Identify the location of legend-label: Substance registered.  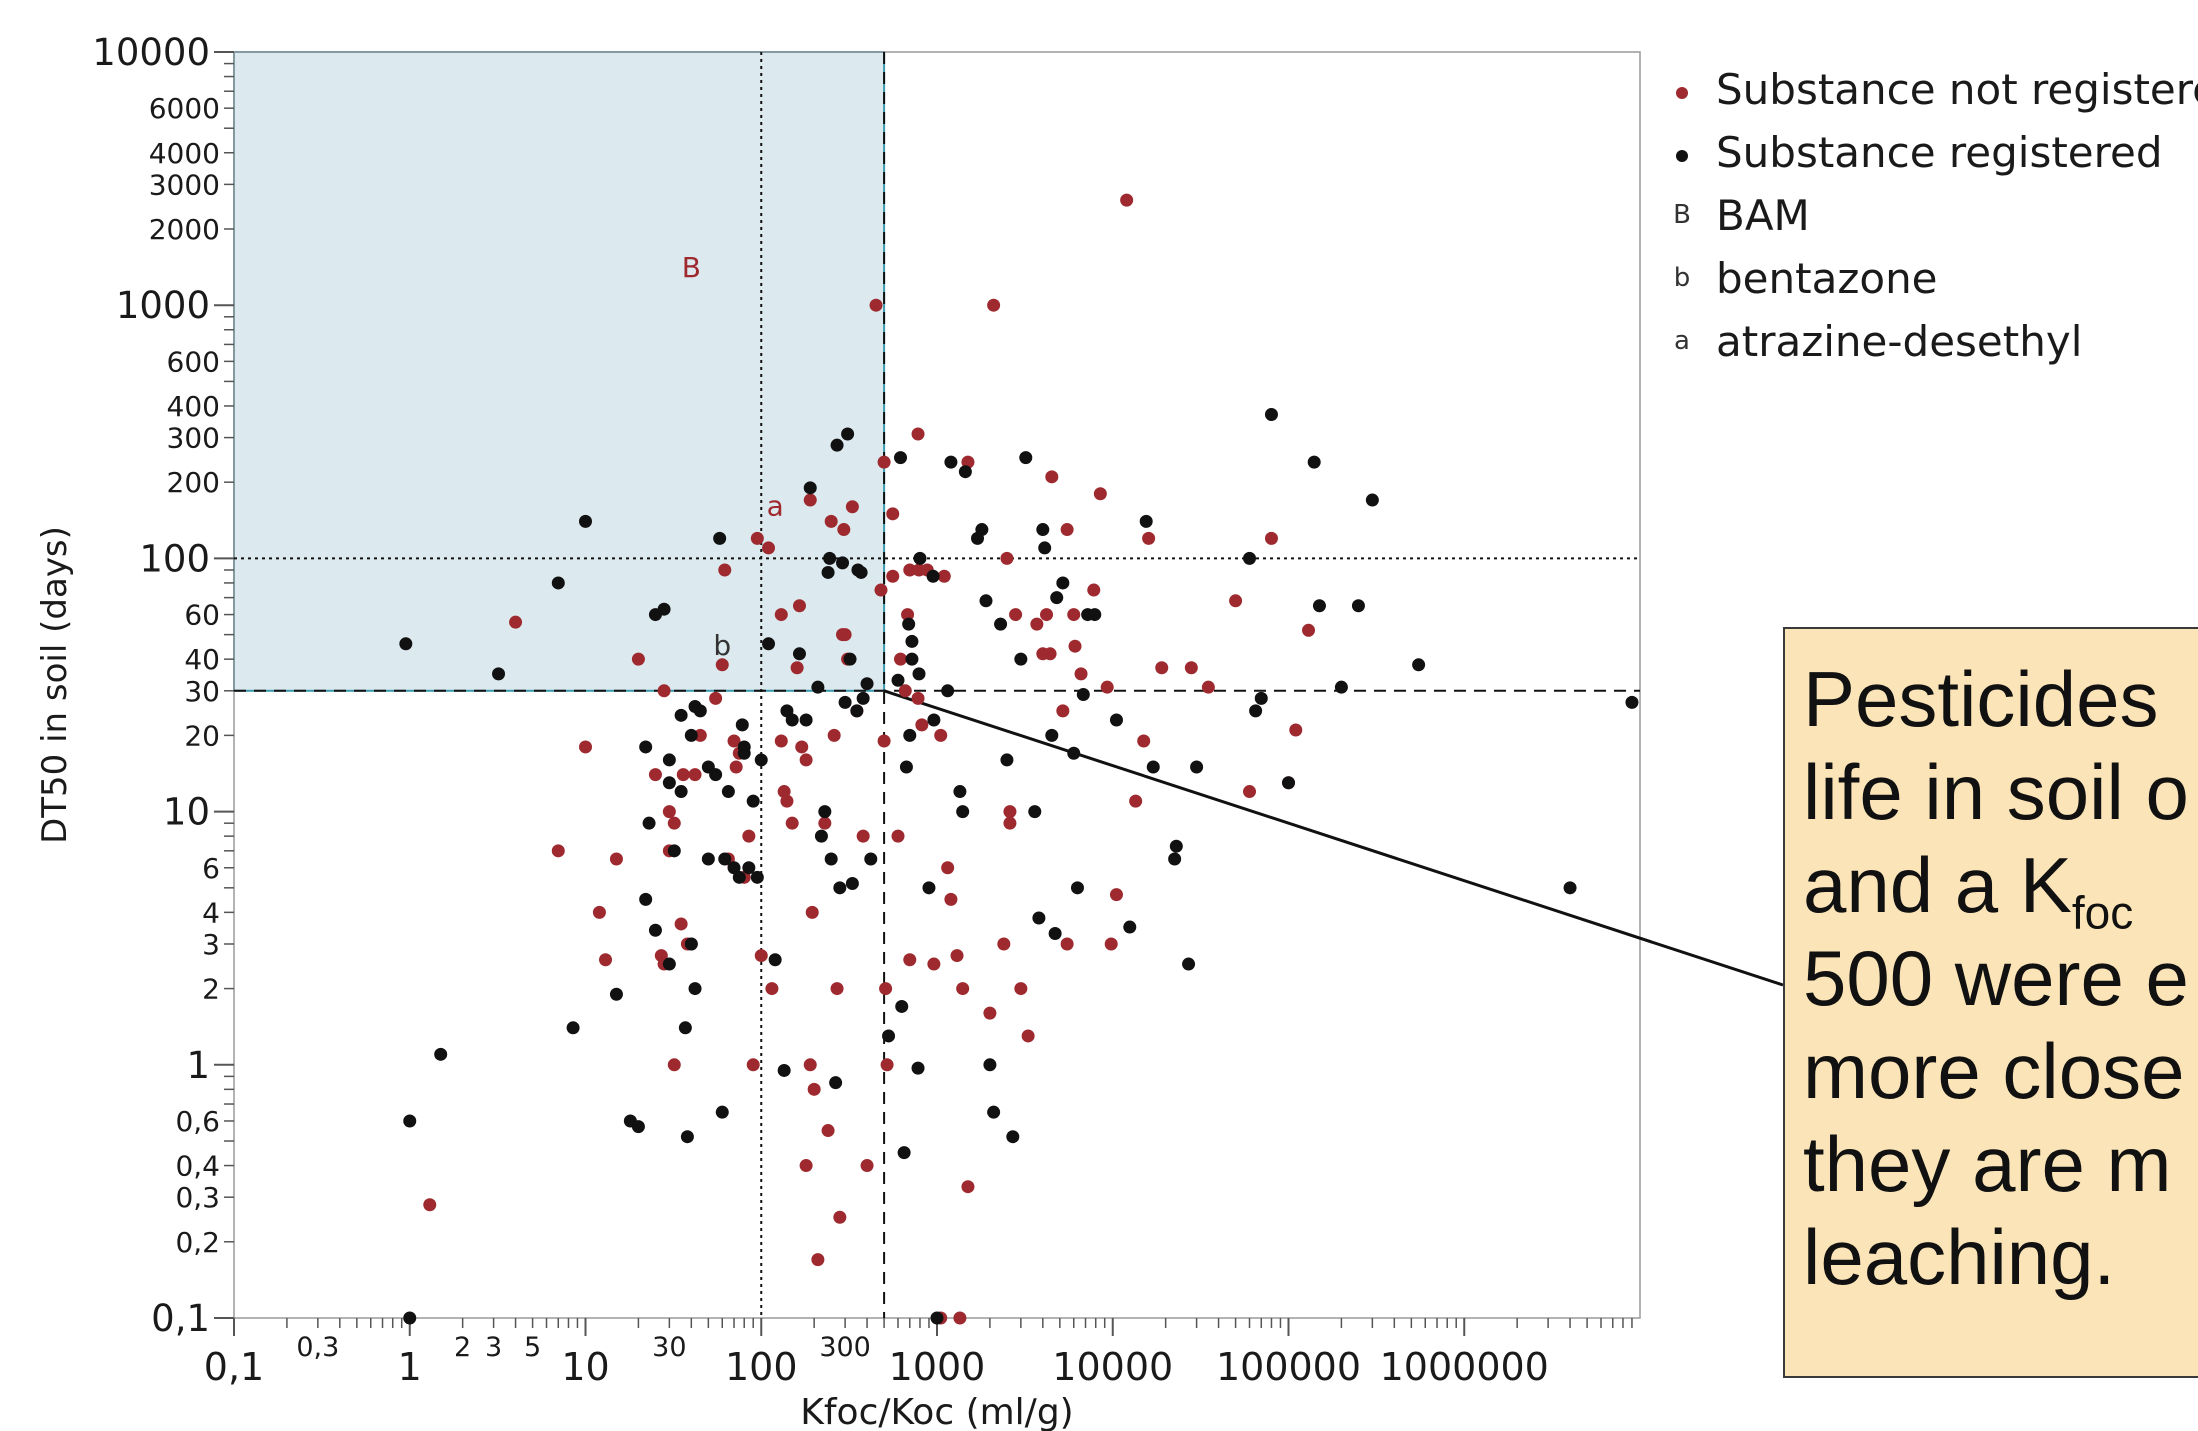
(1939, 152).